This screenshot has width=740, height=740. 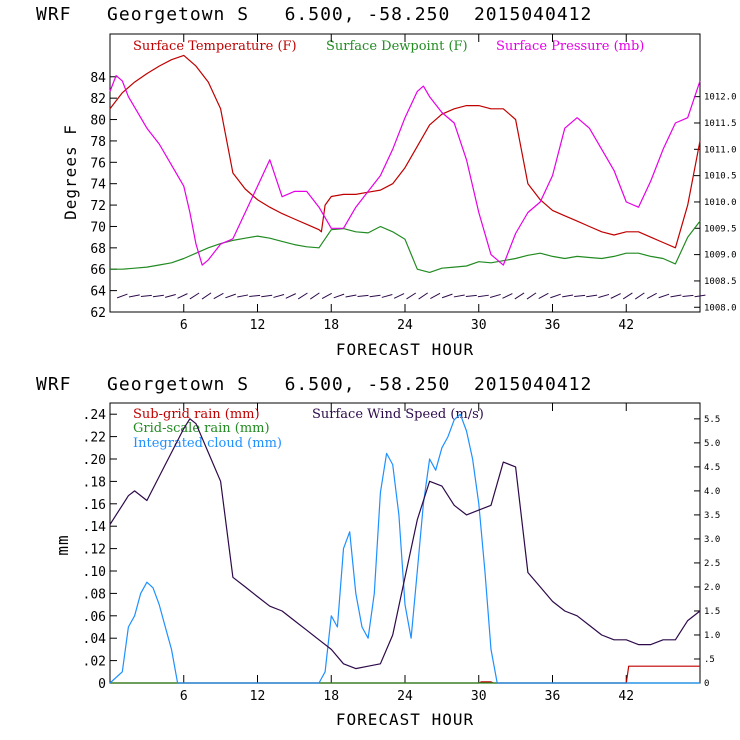 What do you see at coordinates (98, 292) in the screenshot?
I see `y-tick-label: 64` at bounding box center [98, 292].